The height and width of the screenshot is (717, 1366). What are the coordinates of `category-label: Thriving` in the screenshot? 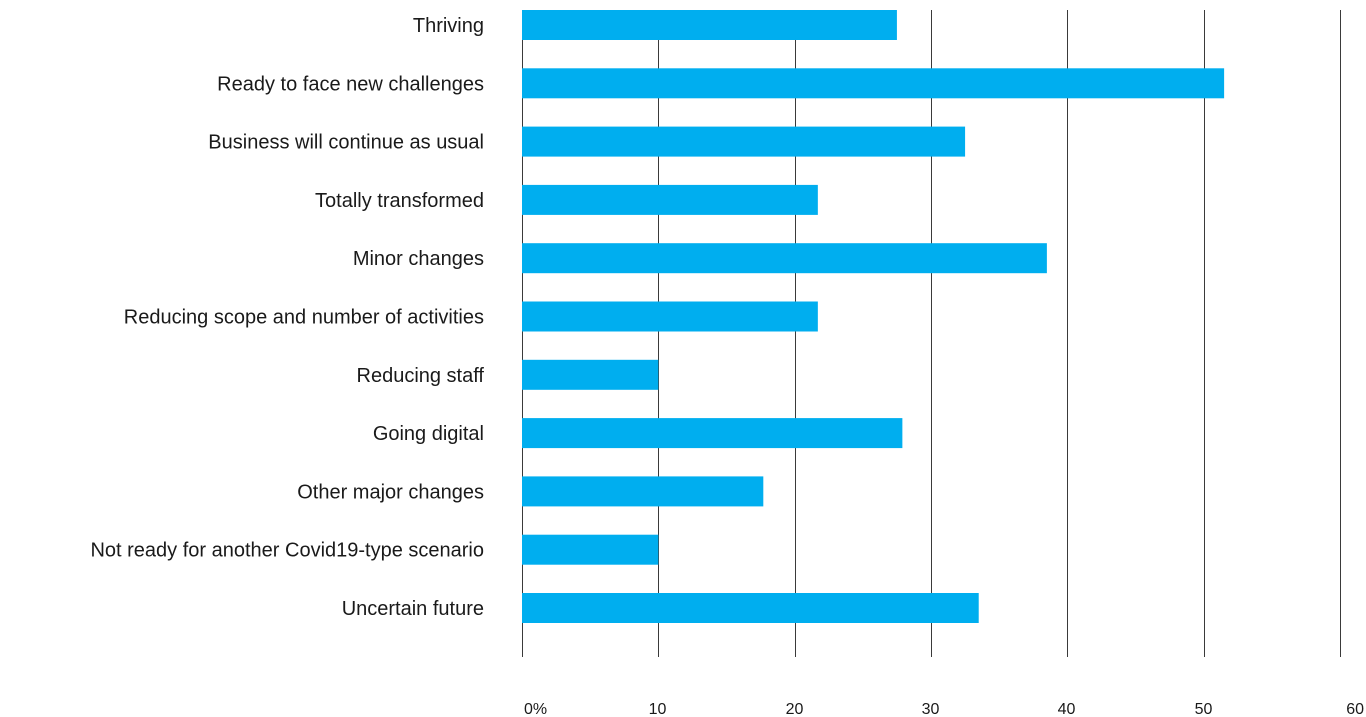 It's located at (448, 26).